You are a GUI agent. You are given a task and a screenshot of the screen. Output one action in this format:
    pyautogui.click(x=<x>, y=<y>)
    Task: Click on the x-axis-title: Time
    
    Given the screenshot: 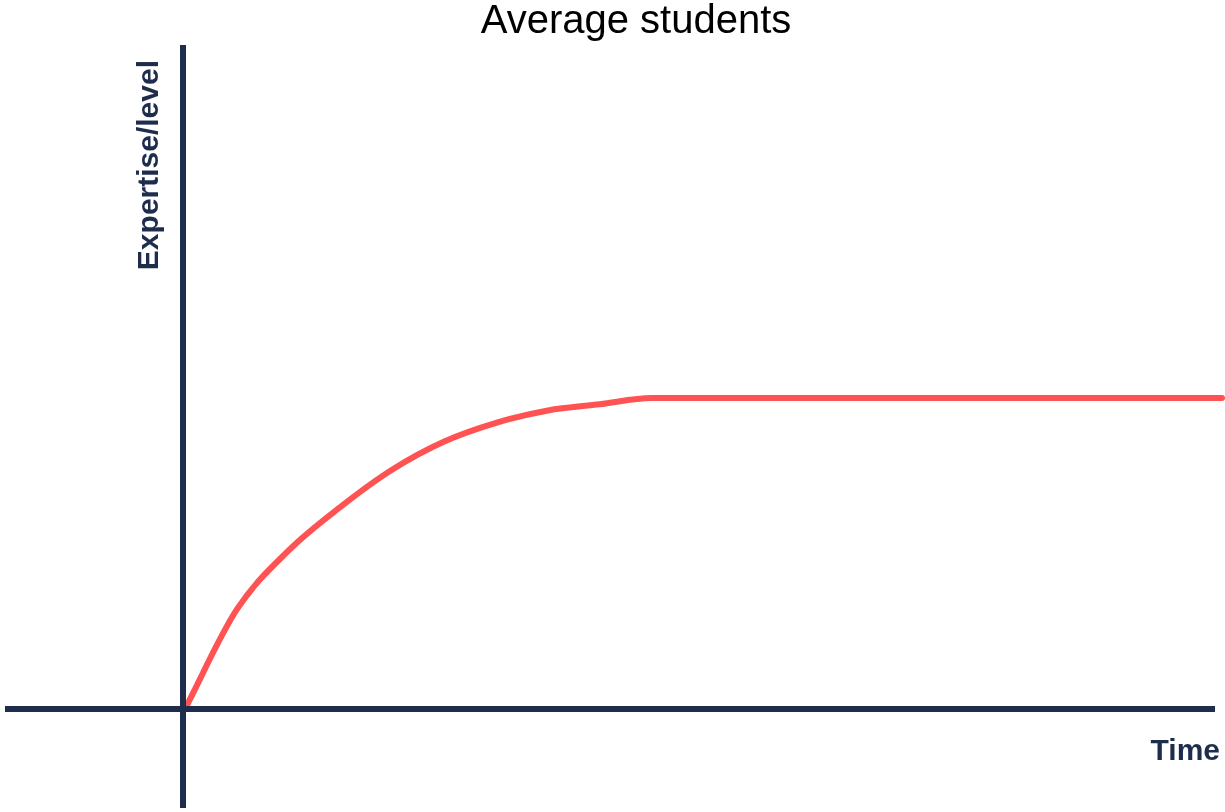 What is the action you would take?
    pyautogui.click(x=1185, y=750)
    